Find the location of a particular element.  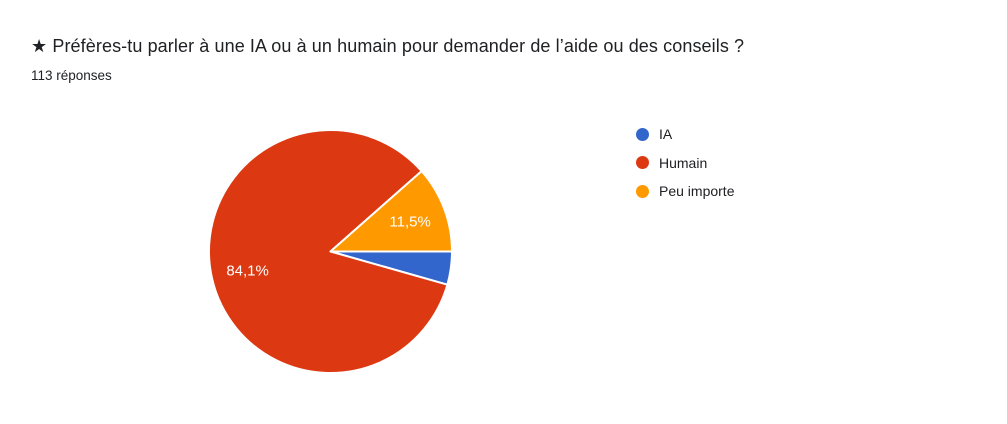

legend-dot-ia is located at coordinates (642, 134).